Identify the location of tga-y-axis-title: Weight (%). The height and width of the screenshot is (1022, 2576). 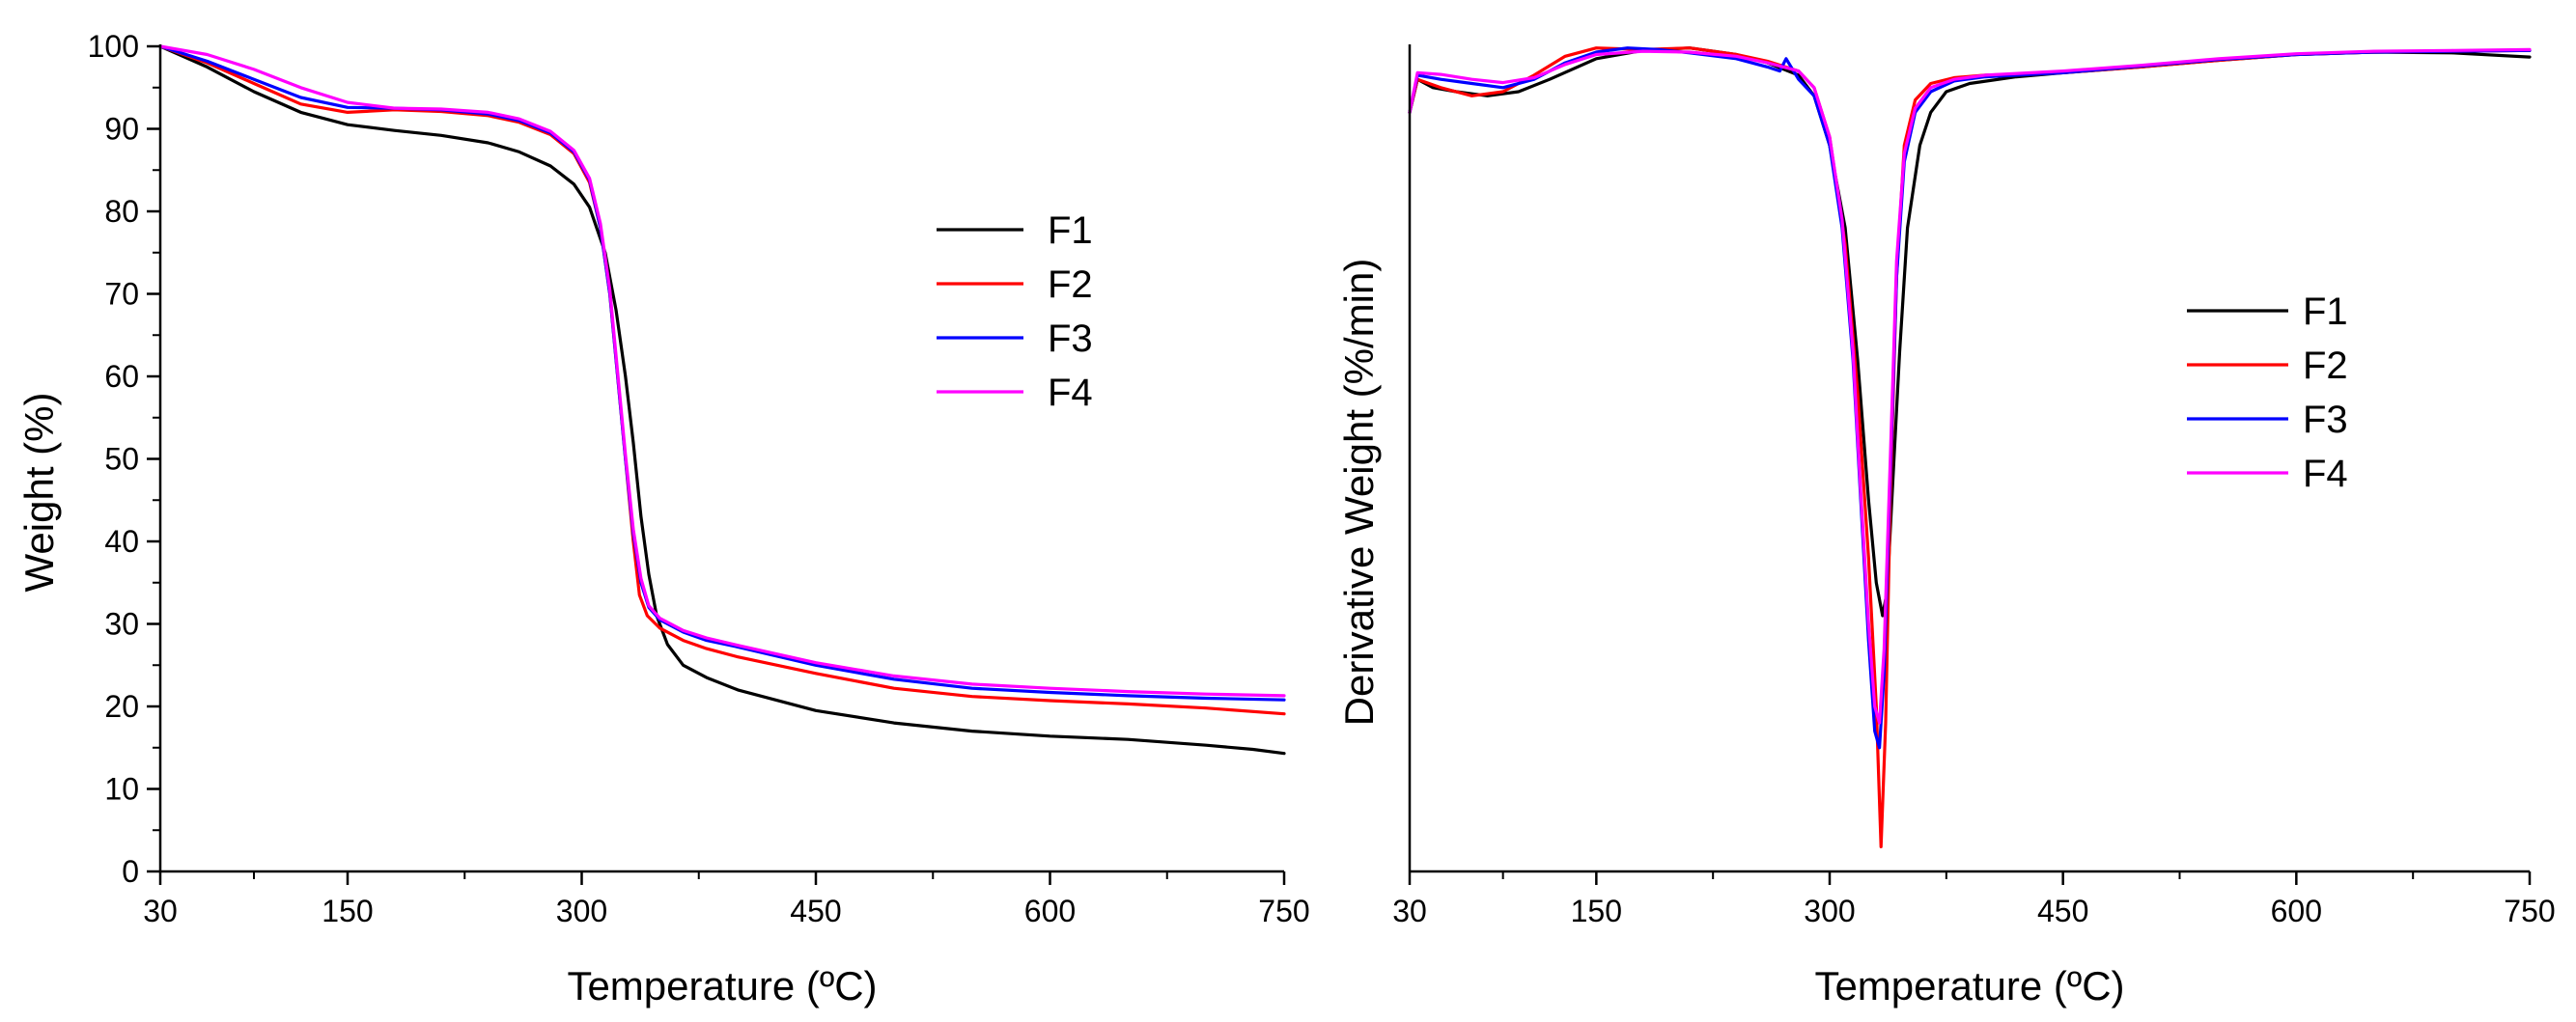
(39, 493).